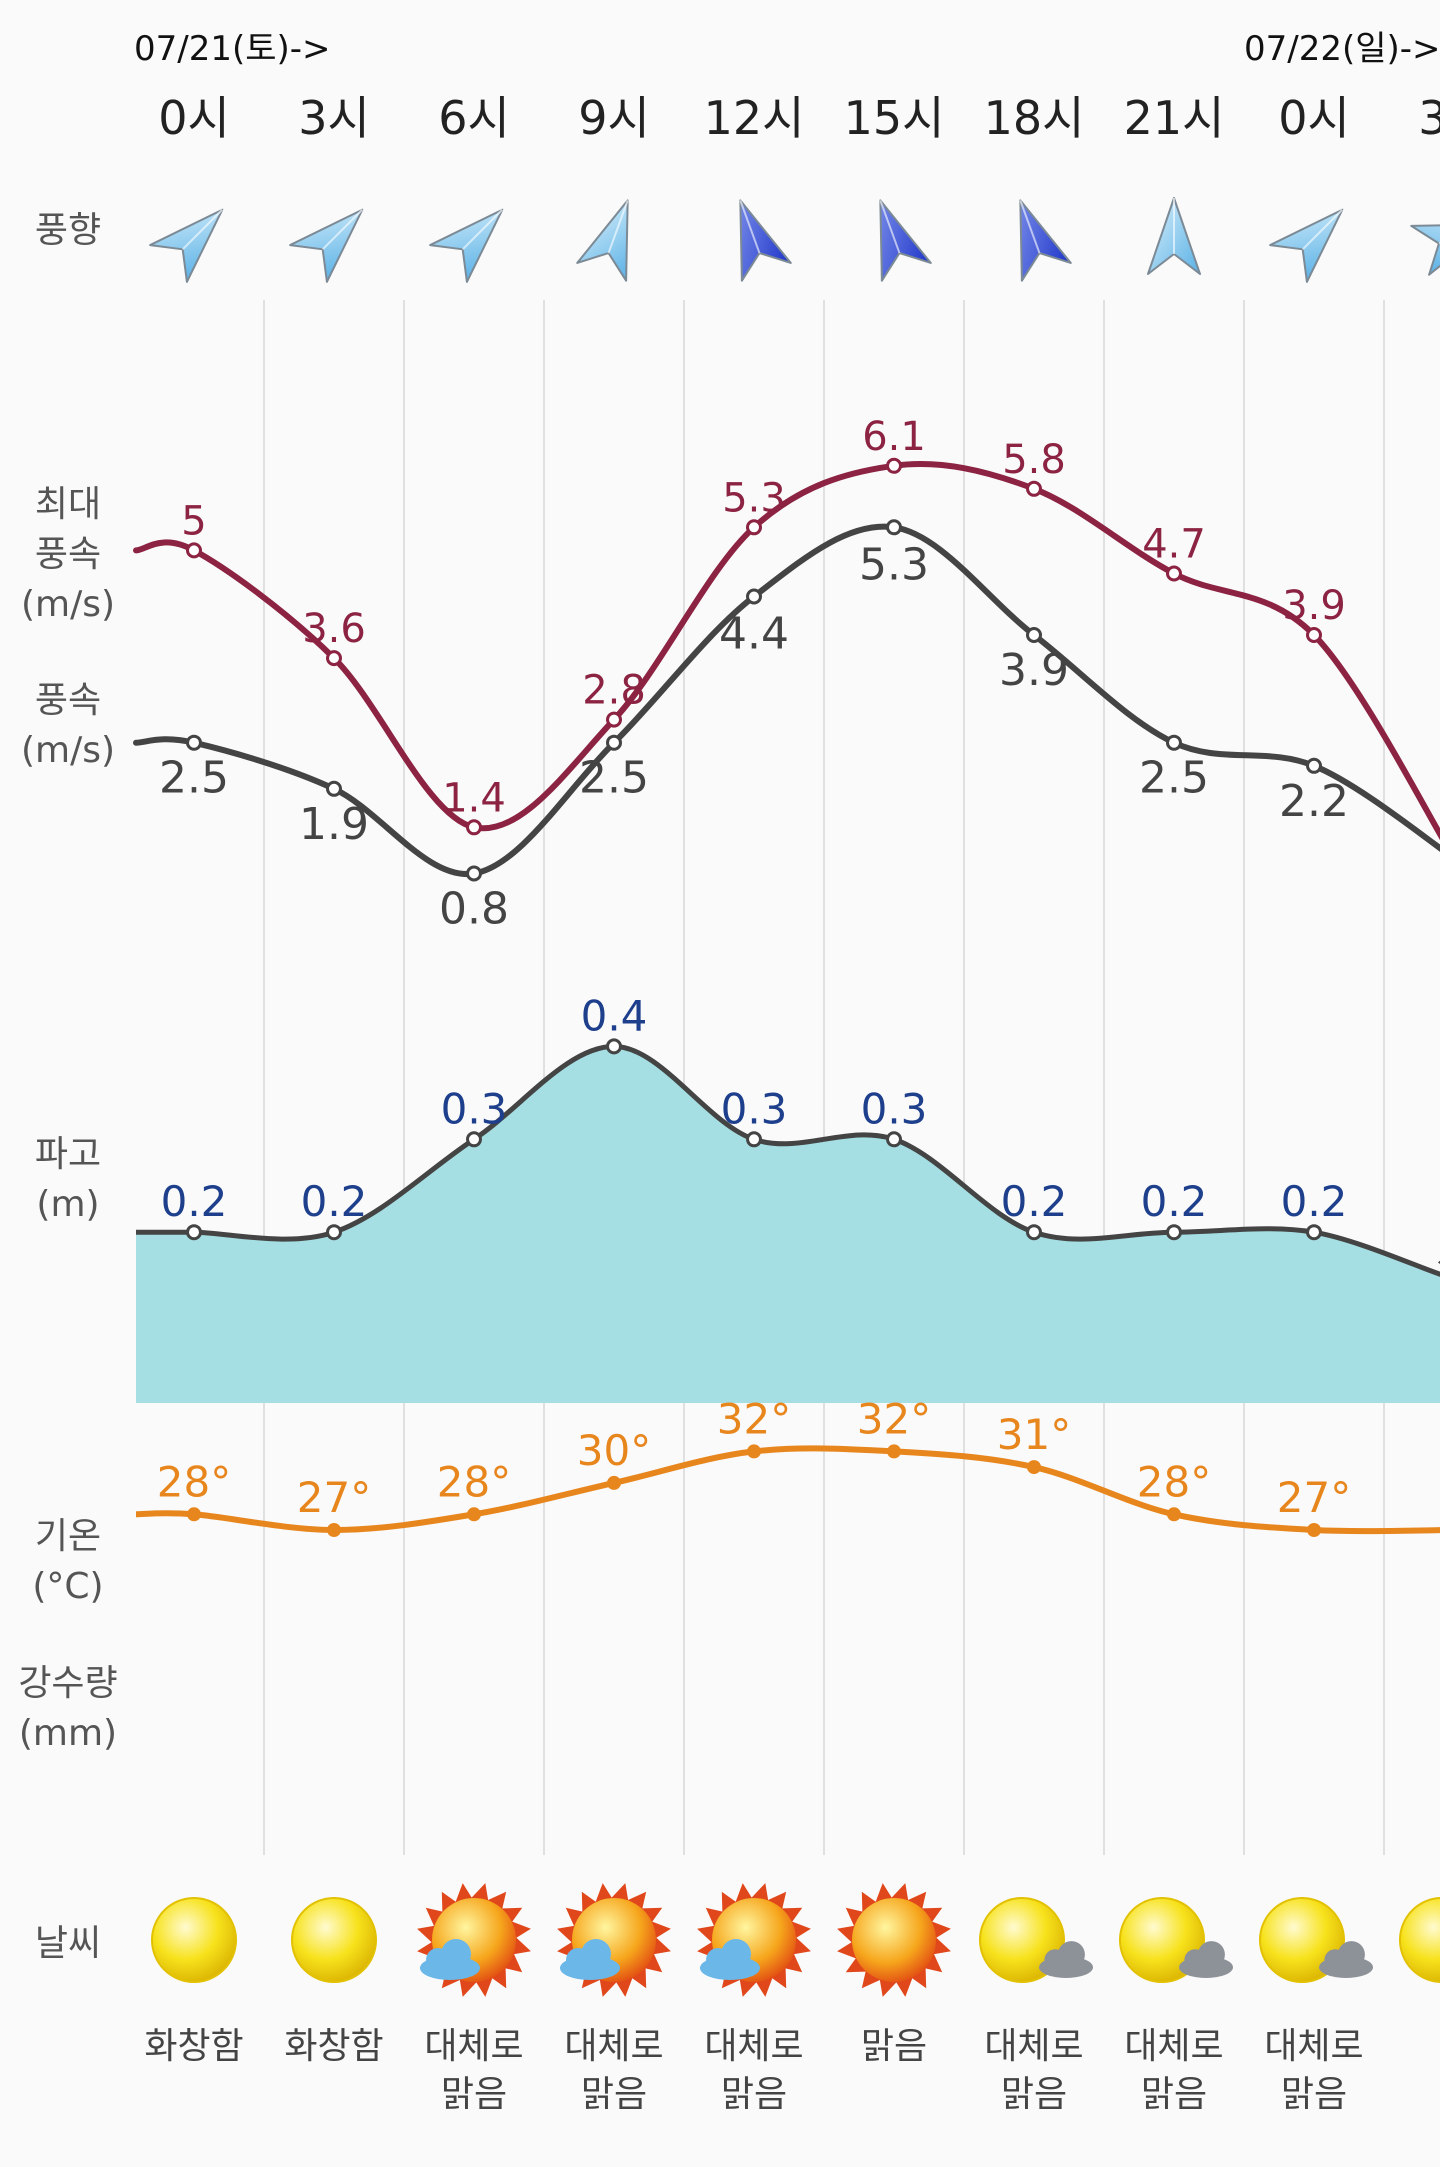  I want to click on gust-value-label: 6.1, so click(894, 437).